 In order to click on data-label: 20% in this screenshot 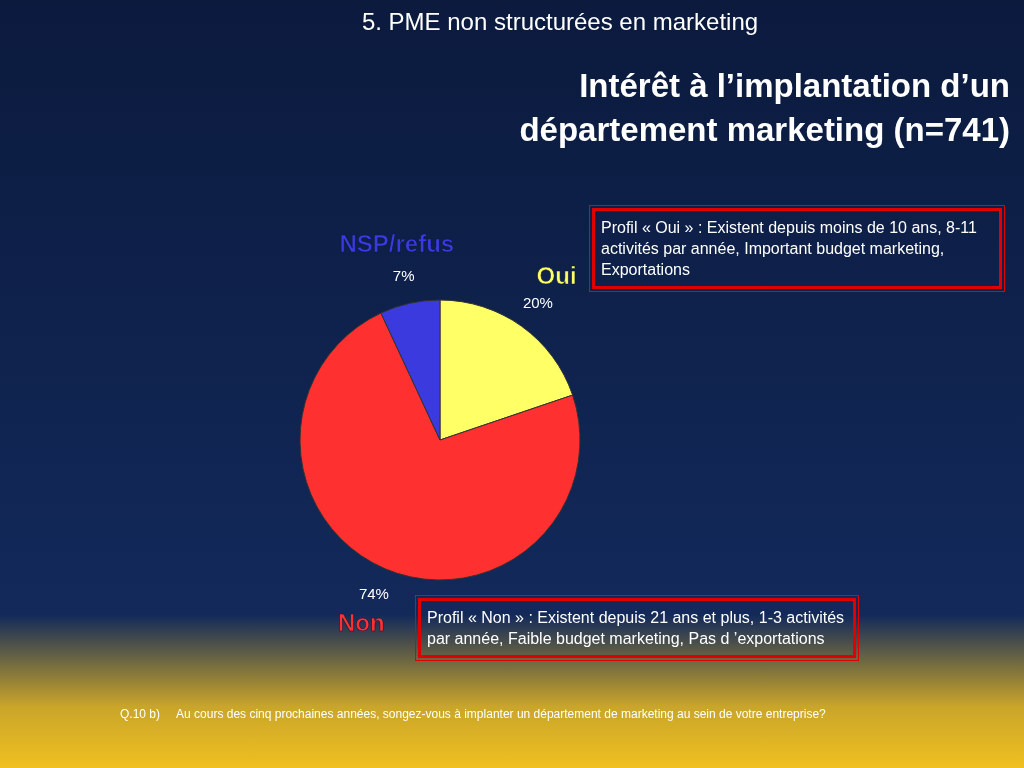, I will do `click(537, 303)`.